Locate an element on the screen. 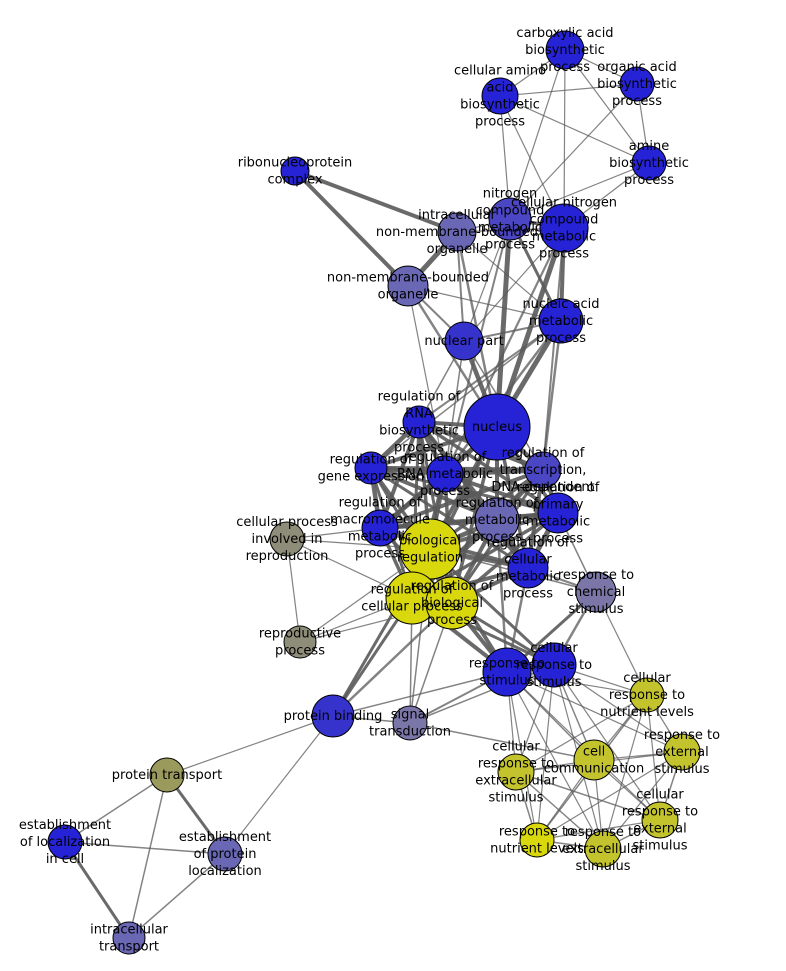 This screenshot has height=971, width=786. graph-node-label: cellular response to external stimulus is located at coordinates (660, 820).